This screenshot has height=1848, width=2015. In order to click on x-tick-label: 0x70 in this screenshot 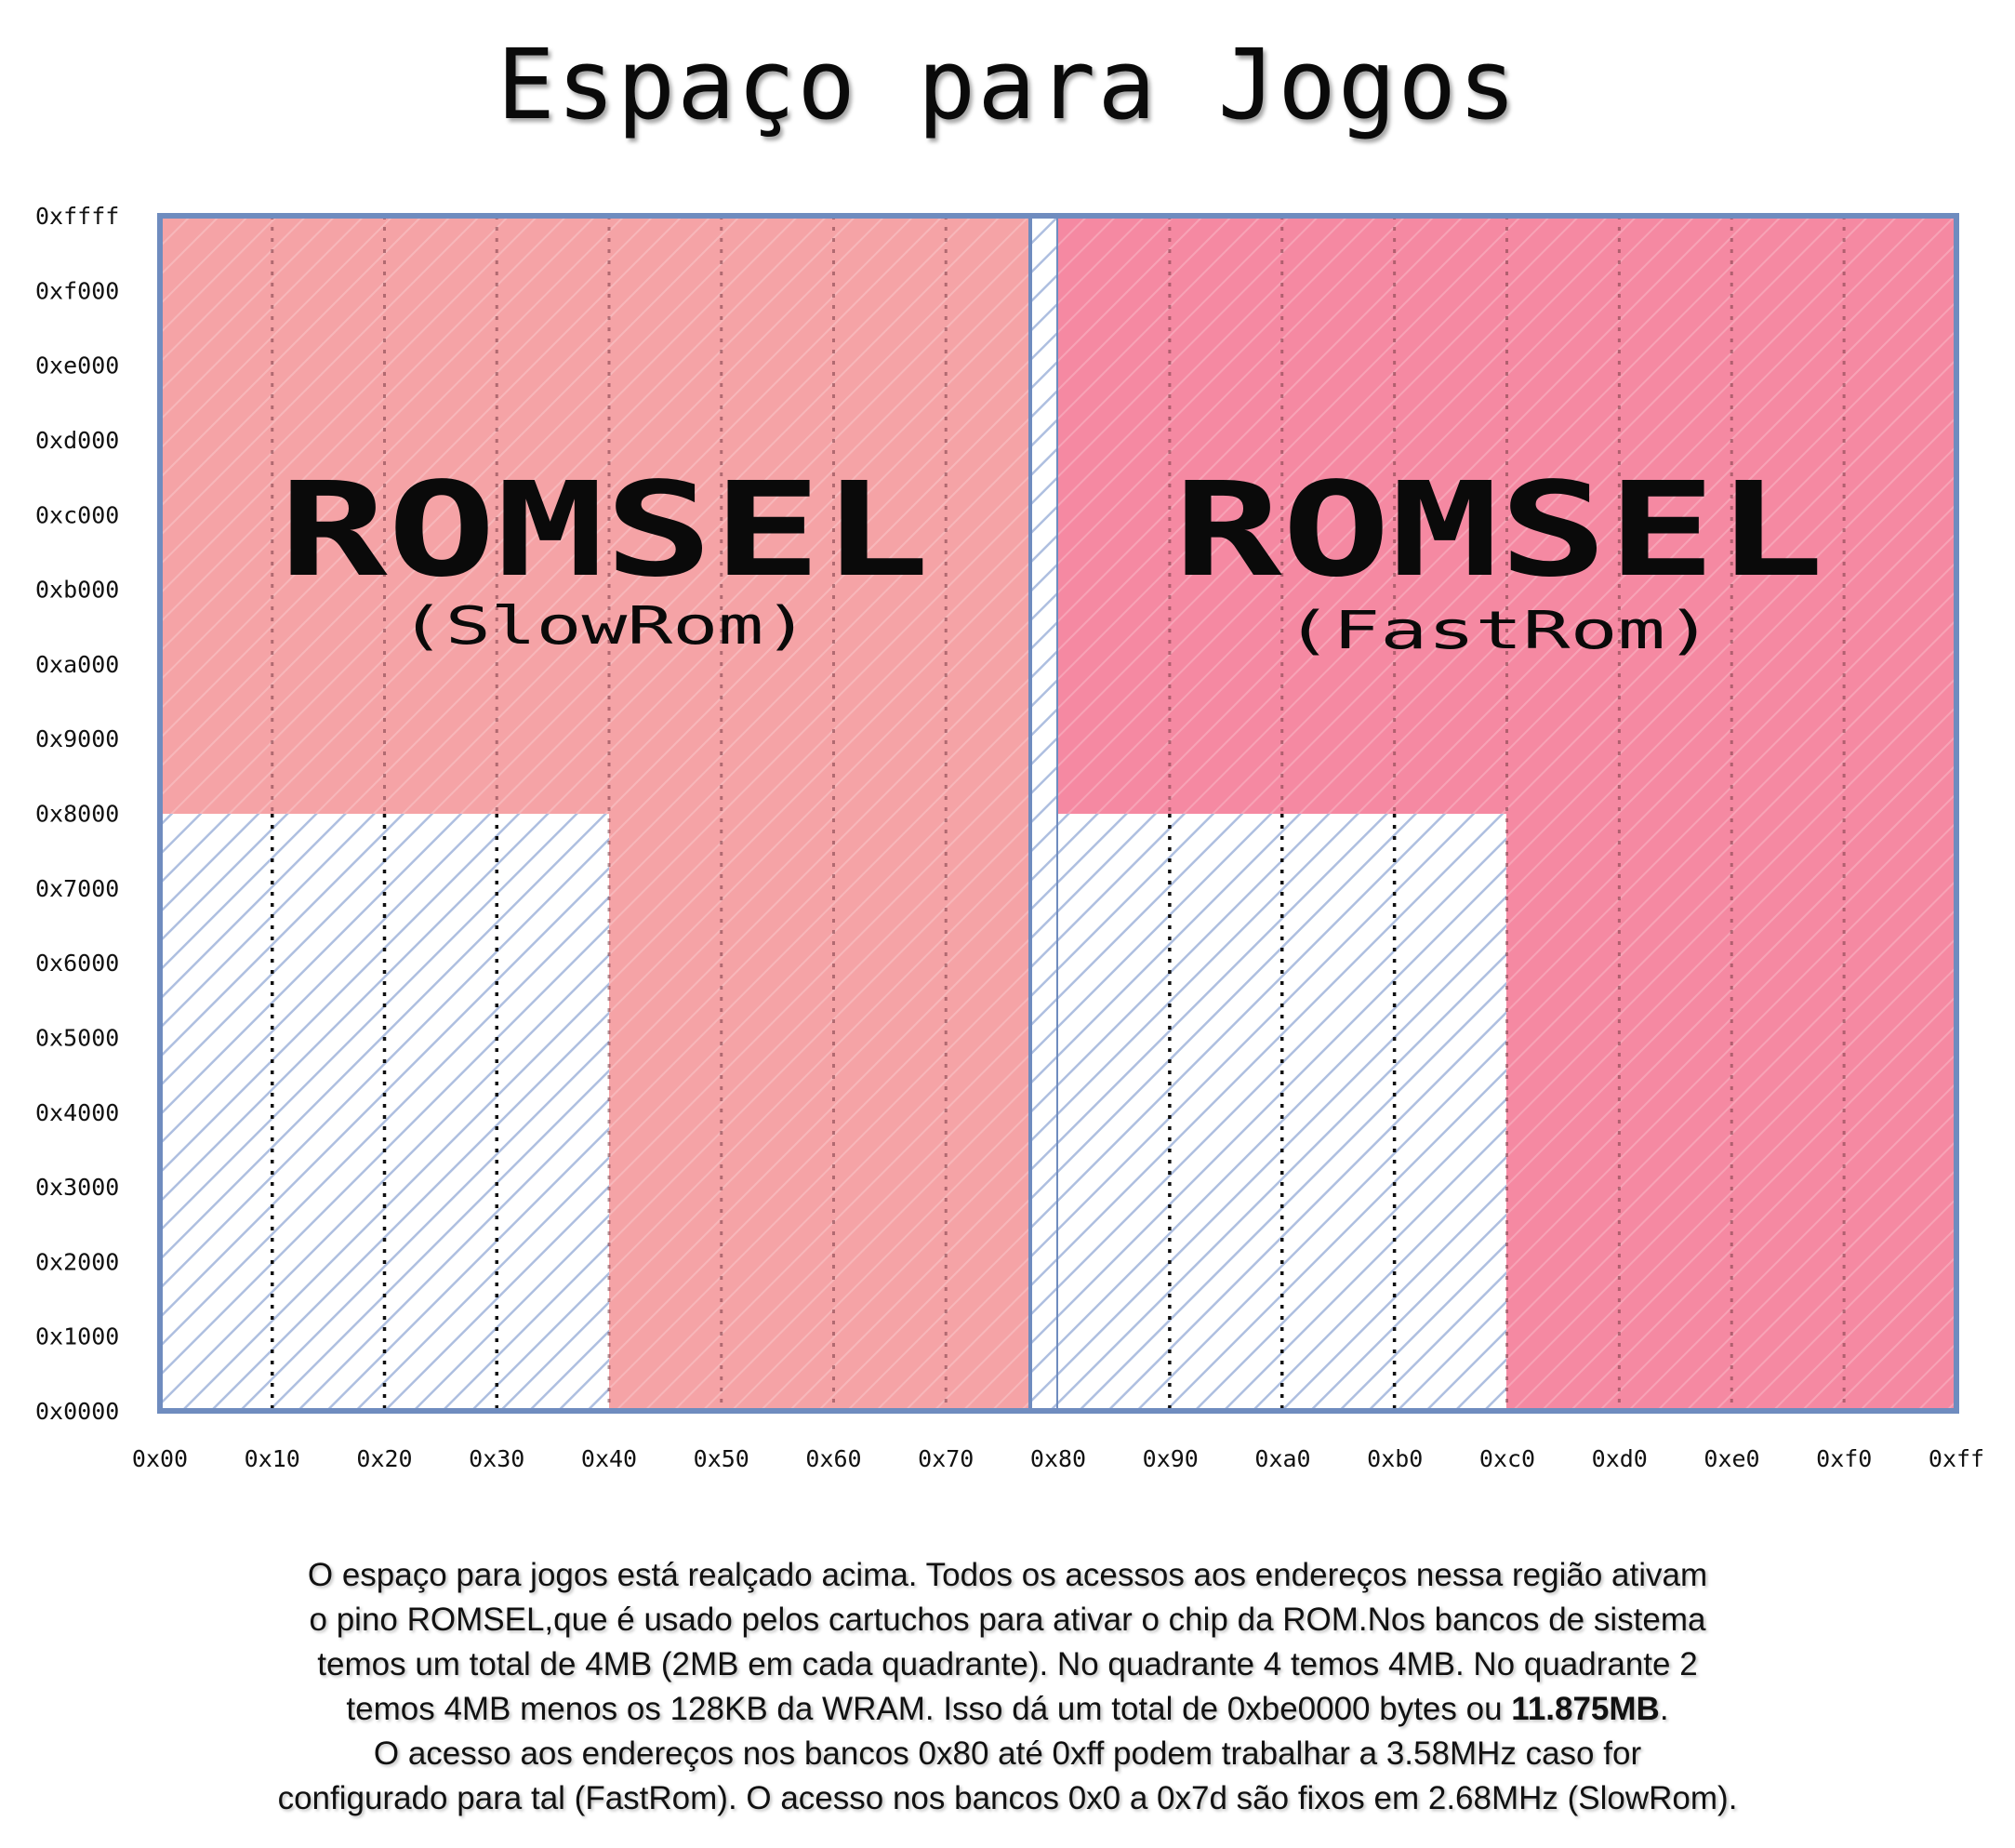, I will do `click(946, 1459)`.